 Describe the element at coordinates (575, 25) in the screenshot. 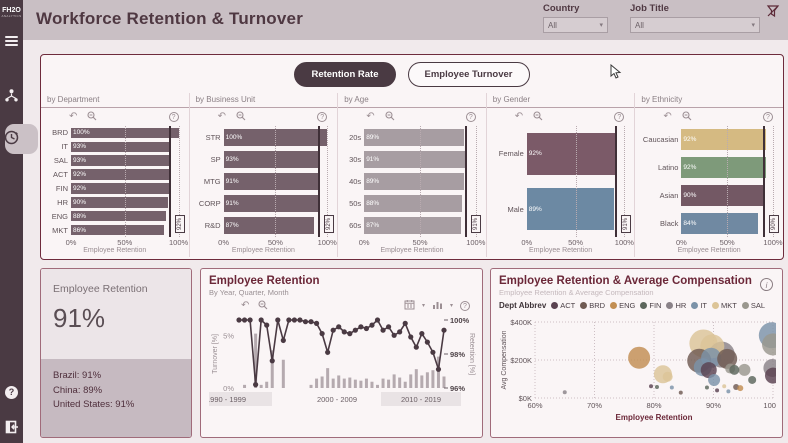

I see `country-dropdown: All ▾` at that location.